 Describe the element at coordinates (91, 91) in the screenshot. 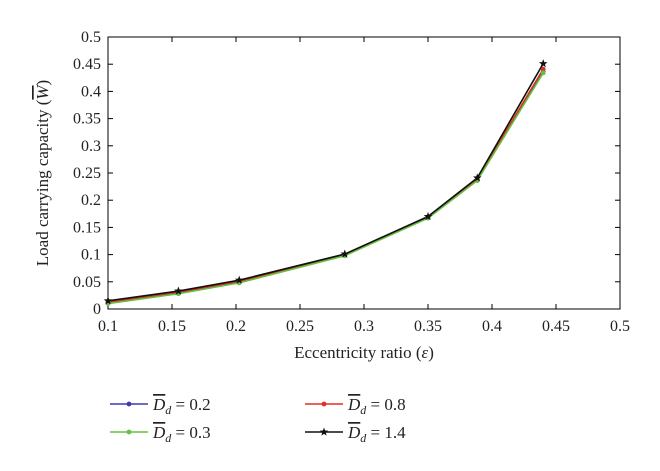

I see `y-tick-label: 0.4` at that location.